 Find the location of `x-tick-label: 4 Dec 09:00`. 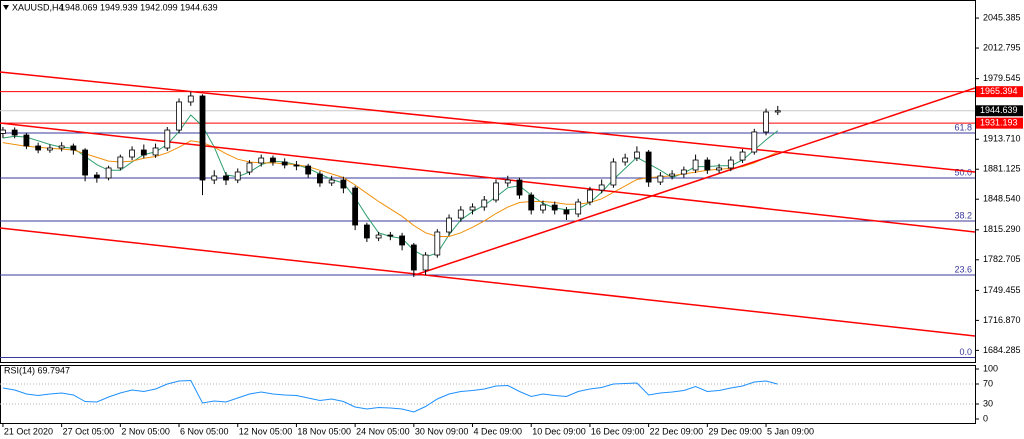

x-tick-label: 4 Dec 09:00 is located at coordinates (498, 431).